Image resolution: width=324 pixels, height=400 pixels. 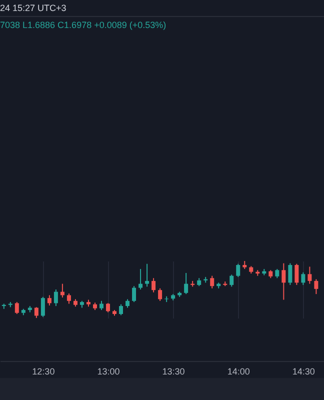 What do you see at coordinates (43, 371) in the screenshot?
I see `x-tick-label: 12:30` at bounding box center [43, 371].